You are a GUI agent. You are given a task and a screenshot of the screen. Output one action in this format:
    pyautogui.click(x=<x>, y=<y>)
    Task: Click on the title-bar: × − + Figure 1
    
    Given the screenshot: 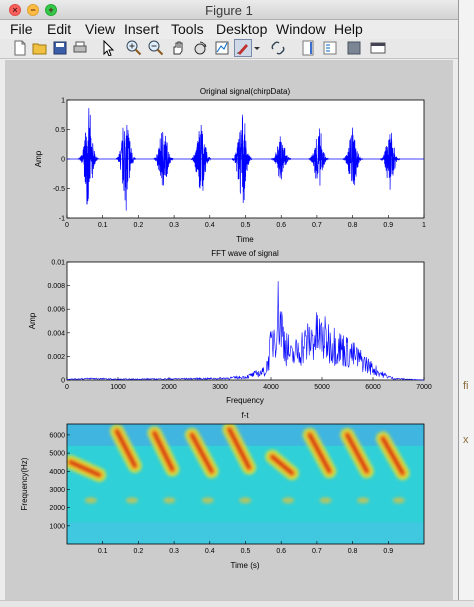 What is the action you would take?
    pyautogui.click(x=229, y=10)
    